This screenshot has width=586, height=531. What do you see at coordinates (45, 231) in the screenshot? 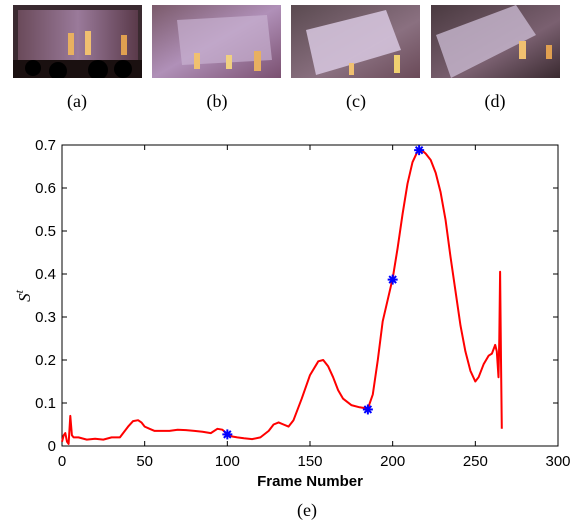
I see `y-tick-label: 0.5` at bounding box center [45, 231].